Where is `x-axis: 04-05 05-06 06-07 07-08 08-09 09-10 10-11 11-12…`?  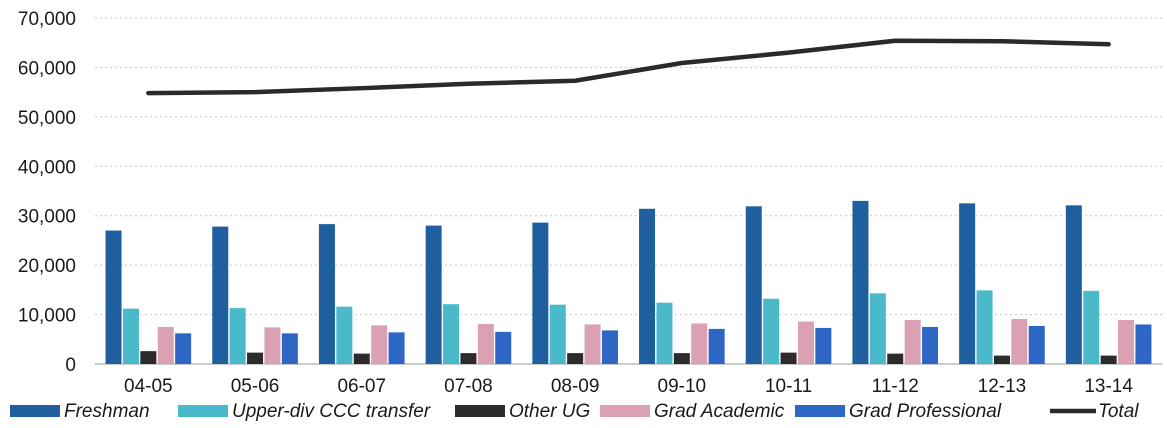 x-axis: 04-05 05-06 06-07 07-08 08-09 09-10 10-11 11-12… is located at coordinates (628, 386).